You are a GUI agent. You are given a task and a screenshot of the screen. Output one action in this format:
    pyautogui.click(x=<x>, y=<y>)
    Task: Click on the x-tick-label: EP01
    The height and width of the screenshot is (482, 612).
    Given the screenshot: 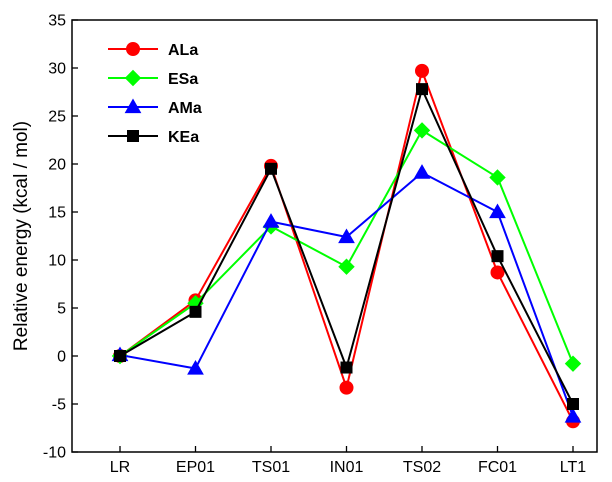 What is the action you would take?
    pyautogui.click(x=195, y=467)
    